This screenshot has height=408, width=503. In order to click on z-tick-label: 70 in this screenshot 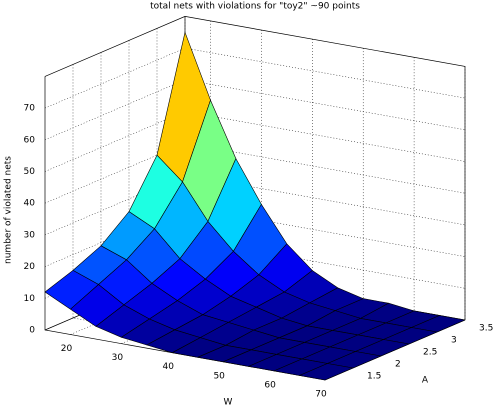, I will do `click(30, 109)`.